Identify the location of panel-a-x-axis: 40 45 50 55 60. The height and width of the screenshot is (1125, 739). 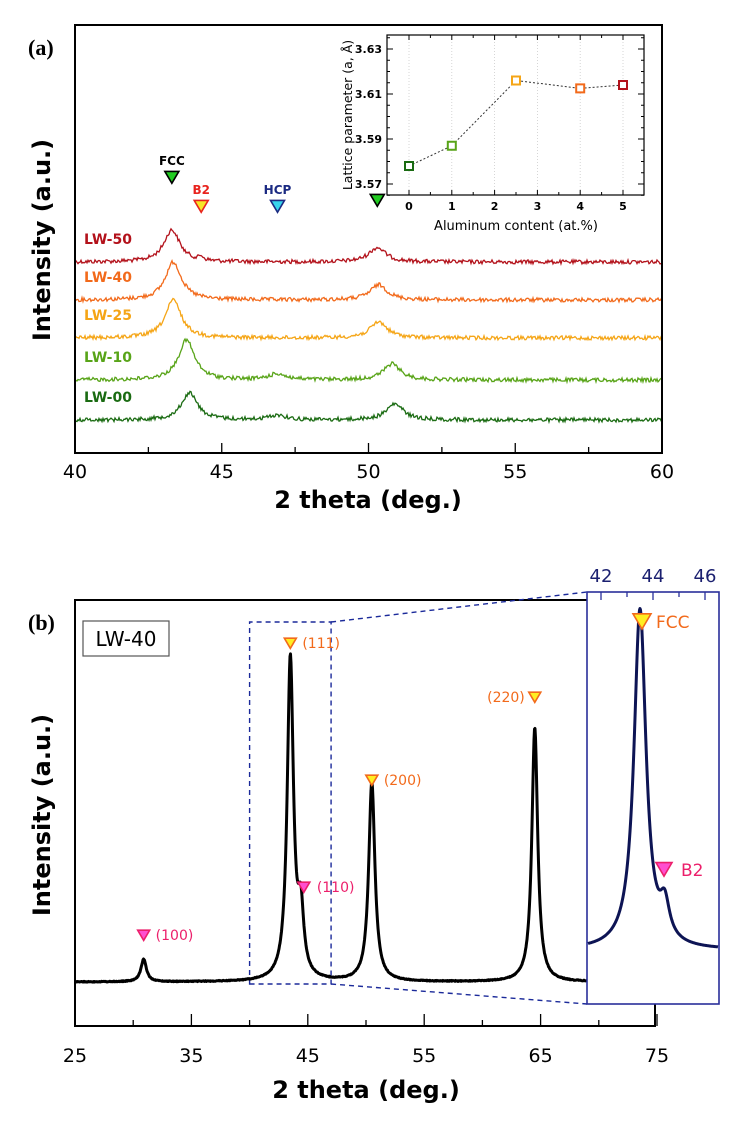
(368, 463).